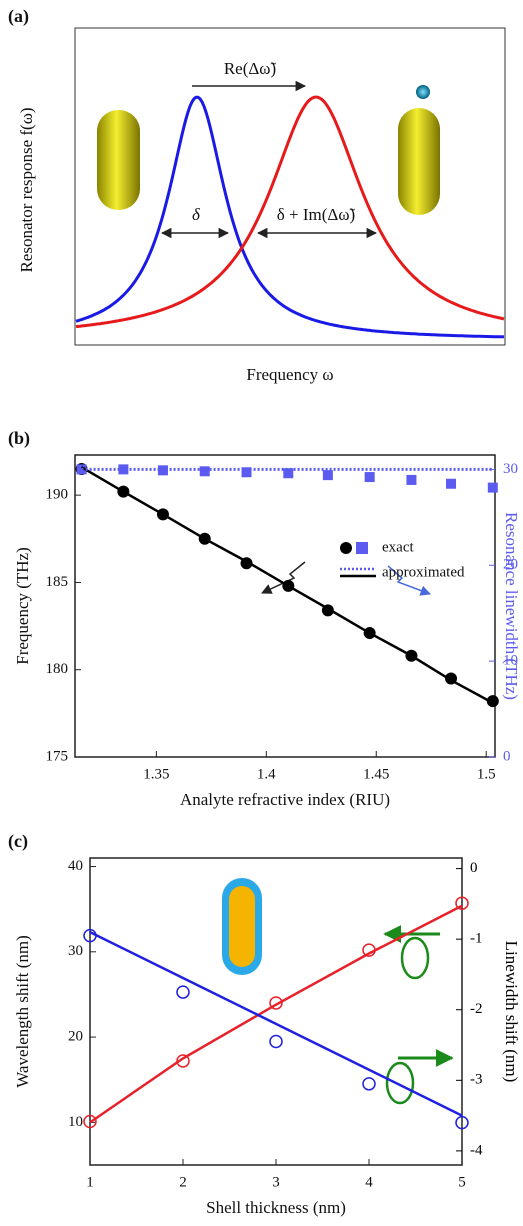 This screenshot has height=1226, width=523. What do you see at coordinates (22, 606) in the screenshot?
I see `y-axis-label: Frequency (THz)` at bounding box center [22, 606].